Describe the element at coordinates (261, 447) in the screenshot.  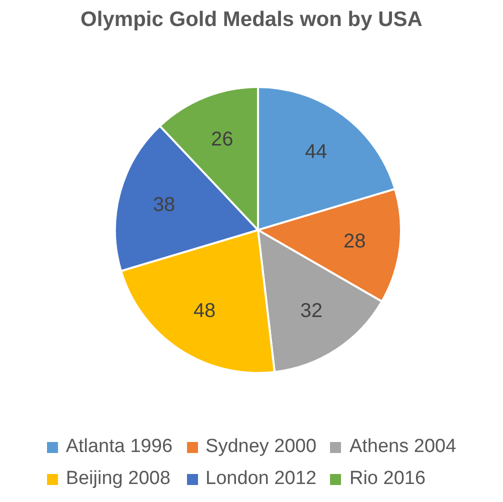
I see `legend-label: Sydney 2000` at that location.